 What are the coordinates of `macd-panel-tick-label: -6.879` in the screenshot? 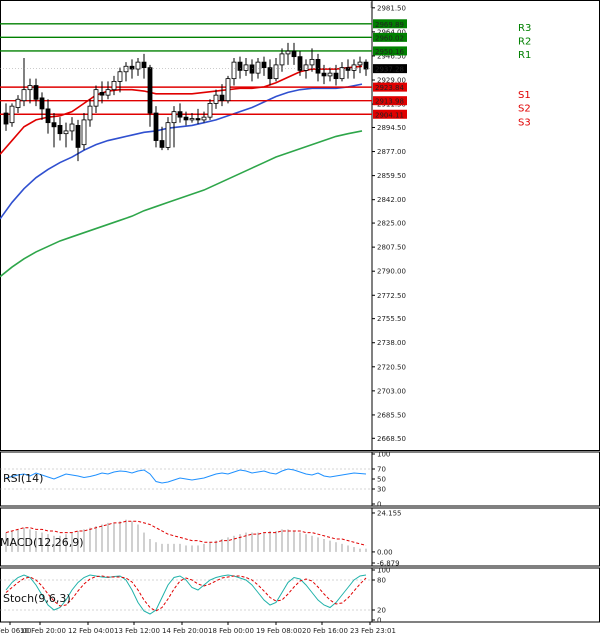 It's located at (388, 563).